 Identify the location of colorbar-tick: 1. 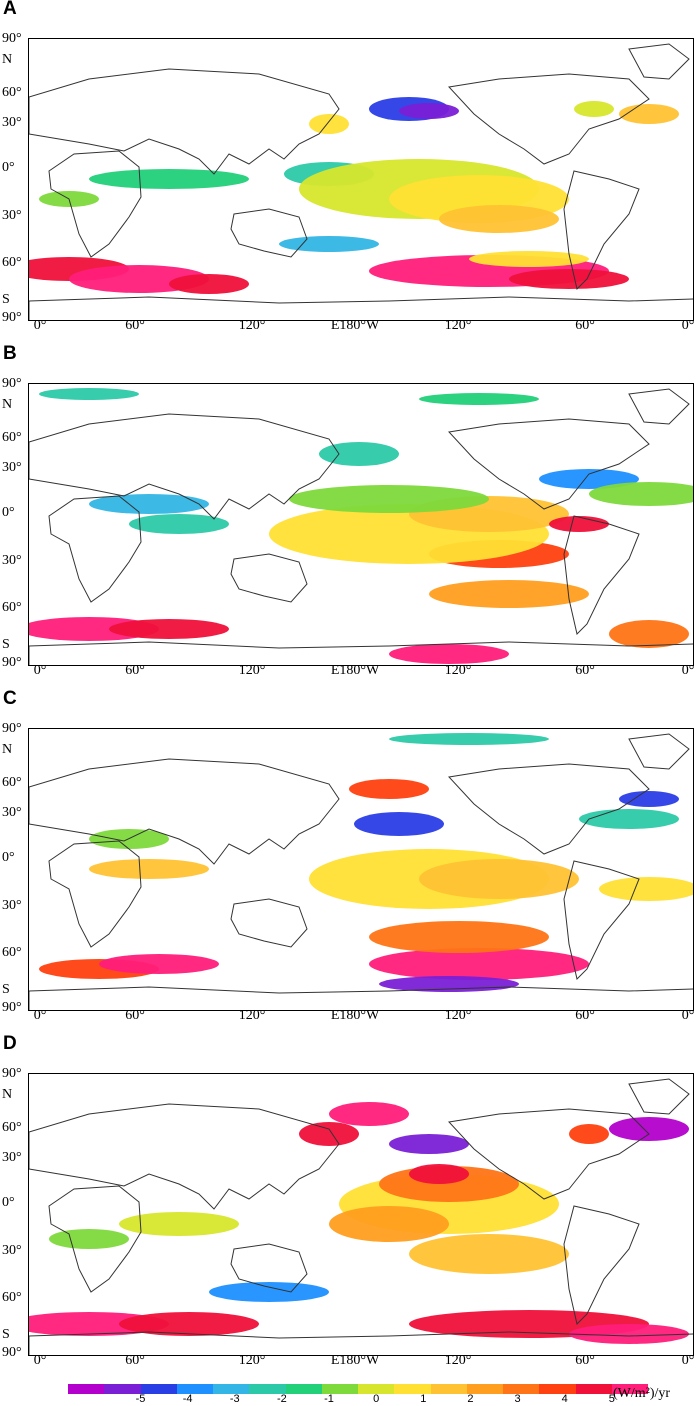
(423, 1399).